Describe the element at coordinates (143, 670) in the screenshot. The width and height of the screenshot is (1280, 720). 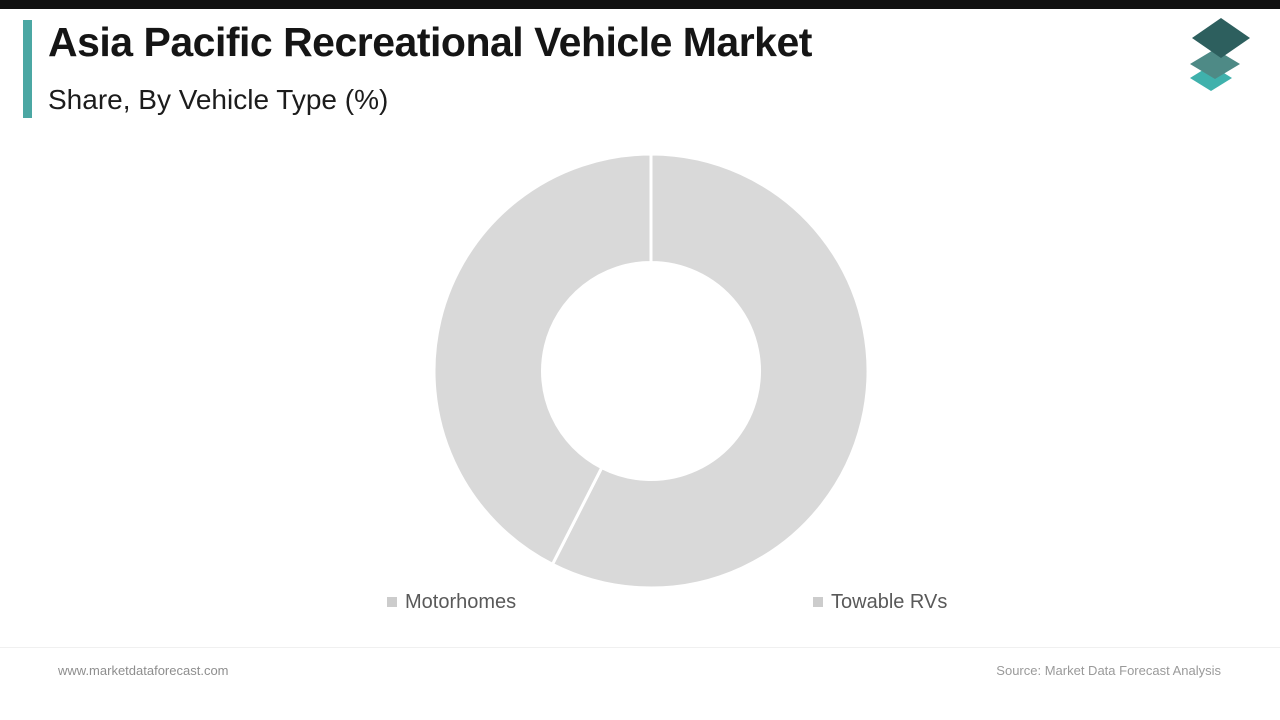
I see `footer-website: www.marketdataforecast.com` at that location.